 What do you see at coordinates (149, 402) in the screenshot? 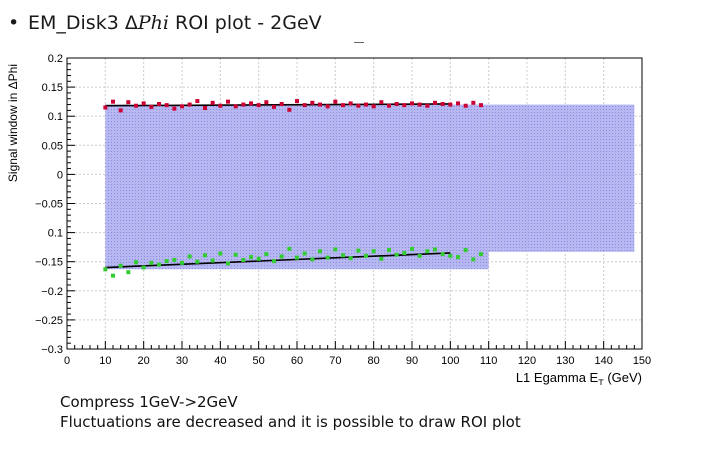
I see `caption-line-1: Compress 1GeV->2GeV` at bounding box center [149, 402].